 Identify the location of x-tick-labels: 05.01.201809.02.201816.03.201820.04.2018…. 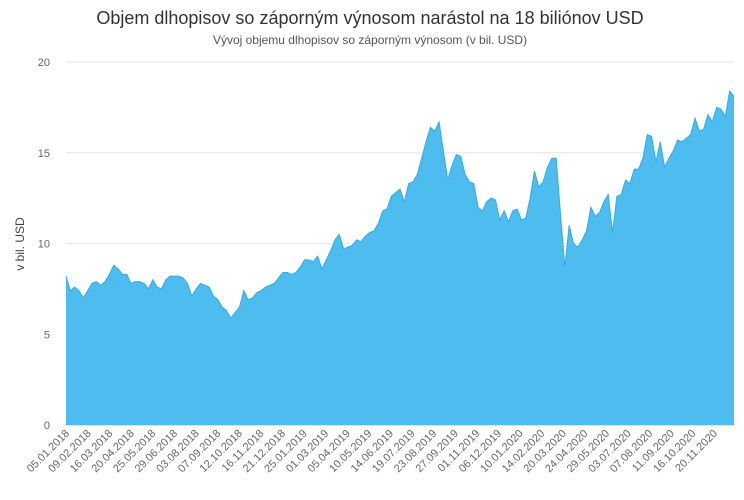
(372, 451).